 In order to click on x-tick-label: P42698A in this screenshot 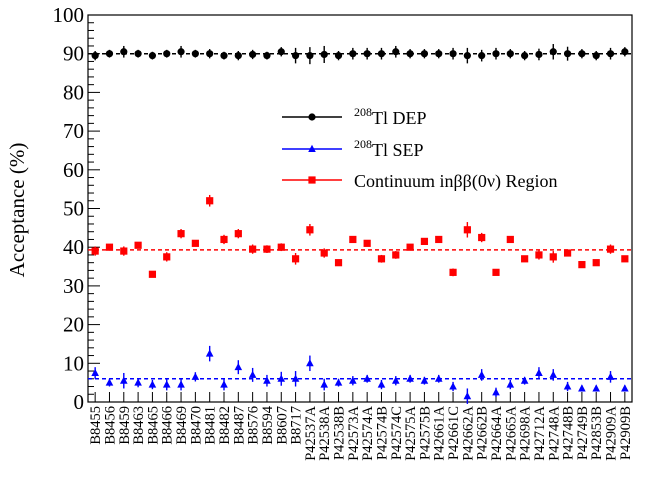, I will do `click(526, 432)`.